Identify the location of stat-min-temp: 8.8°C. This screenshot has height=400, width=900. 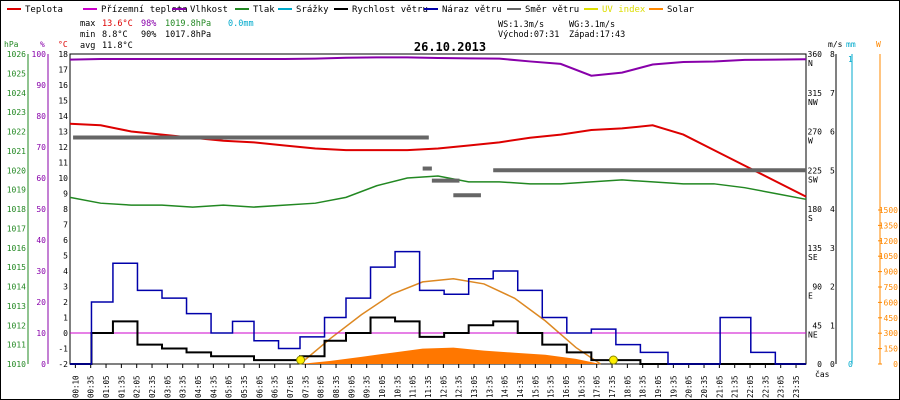
(115, 35).